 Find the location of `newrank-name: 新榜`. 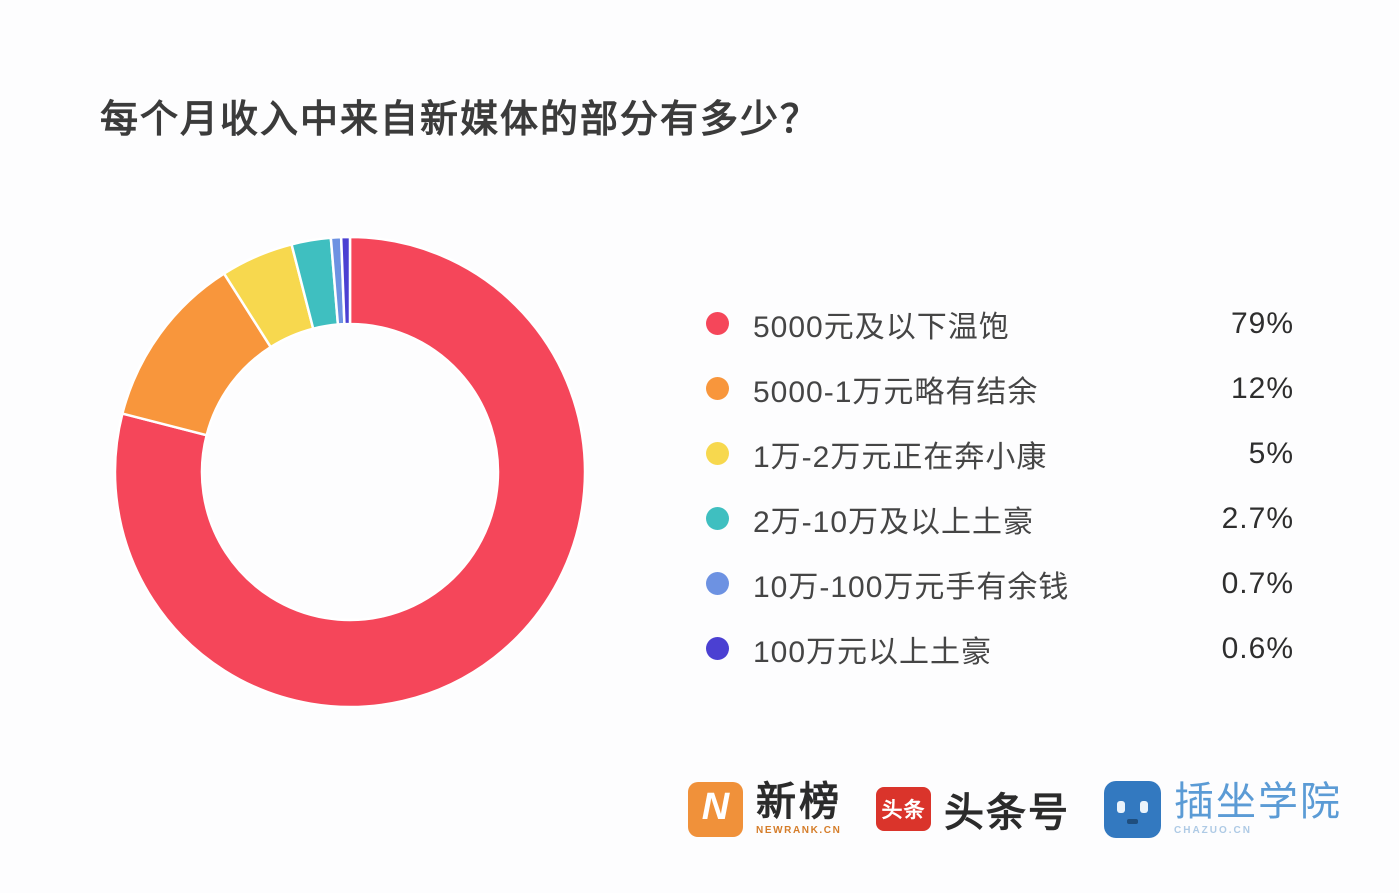

newrank-name: 新榜 is located at coordinates (799, 802).